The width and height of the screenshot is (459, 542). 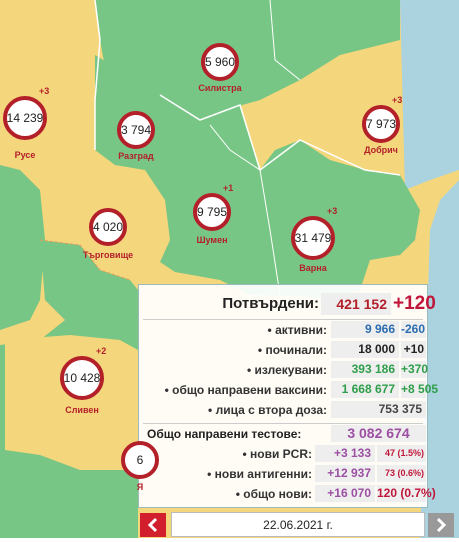 I want to click on stat-row: • активни: 9 966 -260, so click(x=283, y=330).